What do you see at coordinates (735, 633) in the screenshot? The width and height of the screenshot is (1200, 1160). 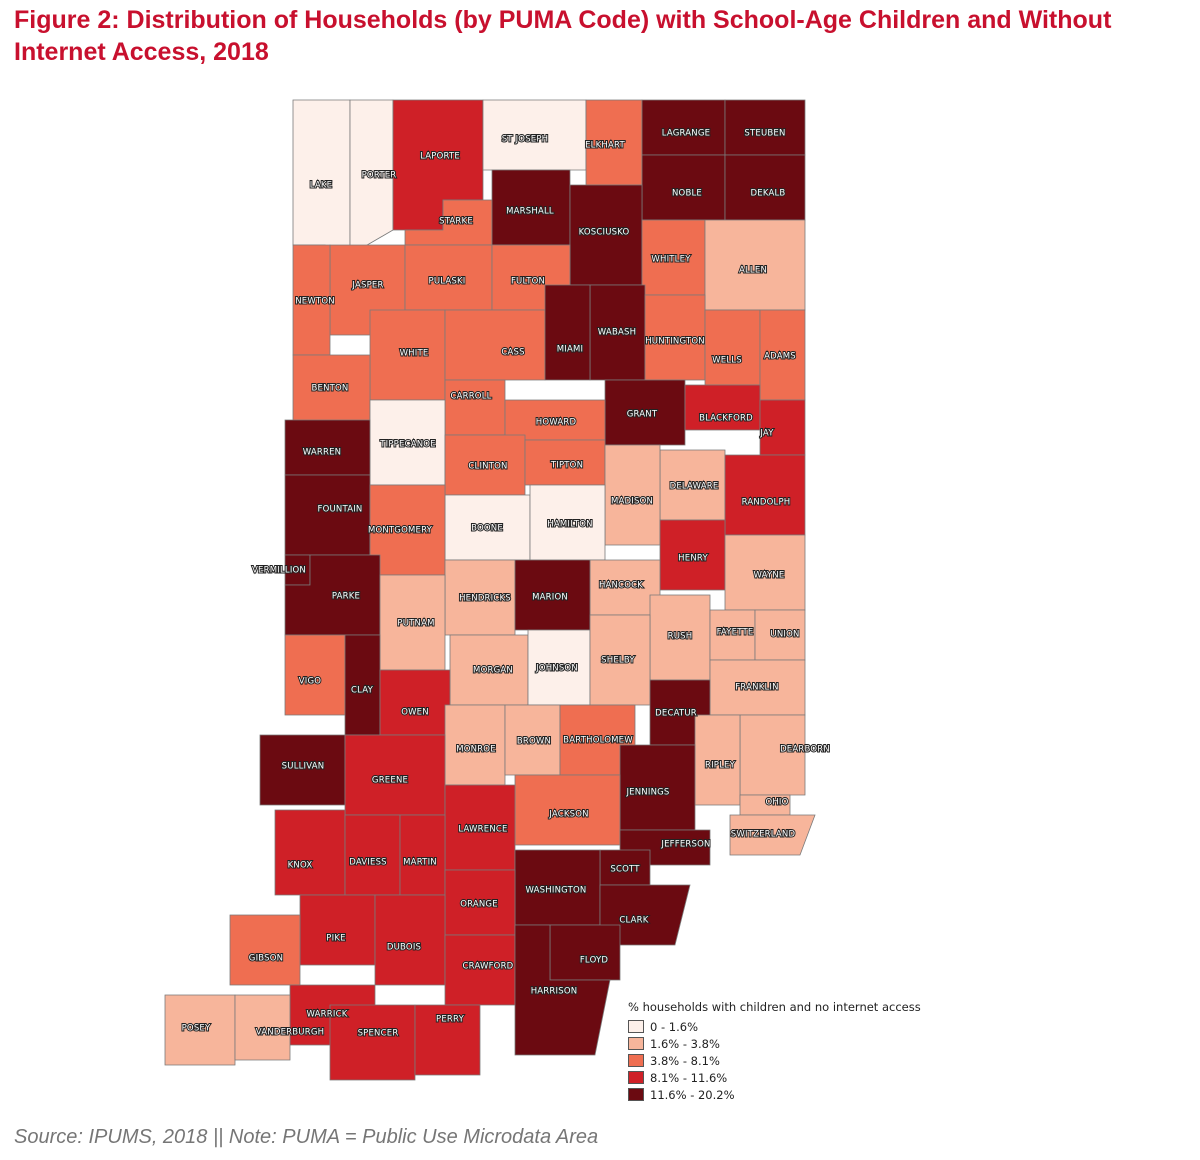 I see `county-label-fayette: FAYETTE` at bounding box center [735, 633].